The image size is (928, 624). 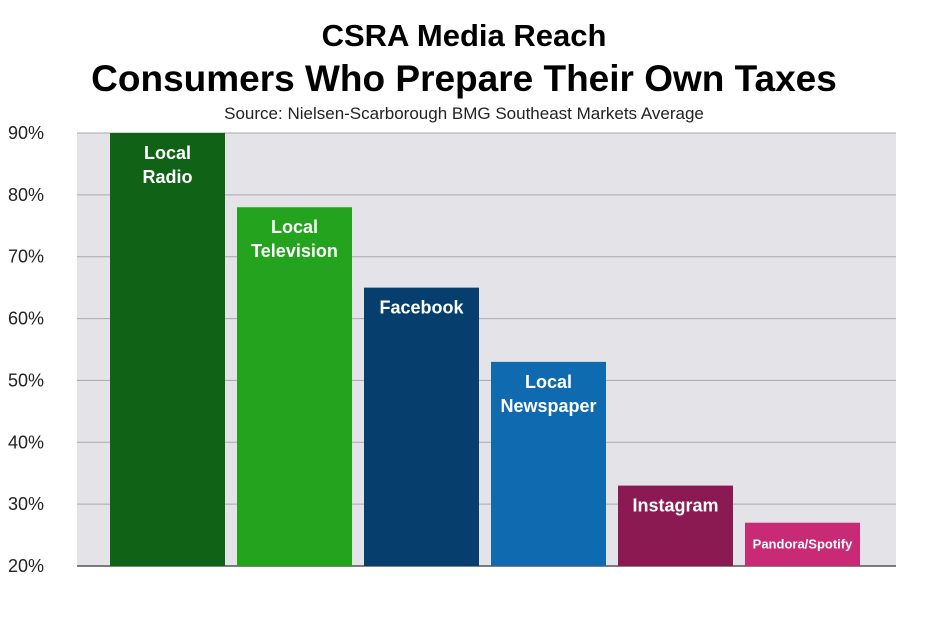 What do you see at coordinates (167, 177) in the screenshot?
I see `bar-label: Radio` at bounding box center [167, 177].